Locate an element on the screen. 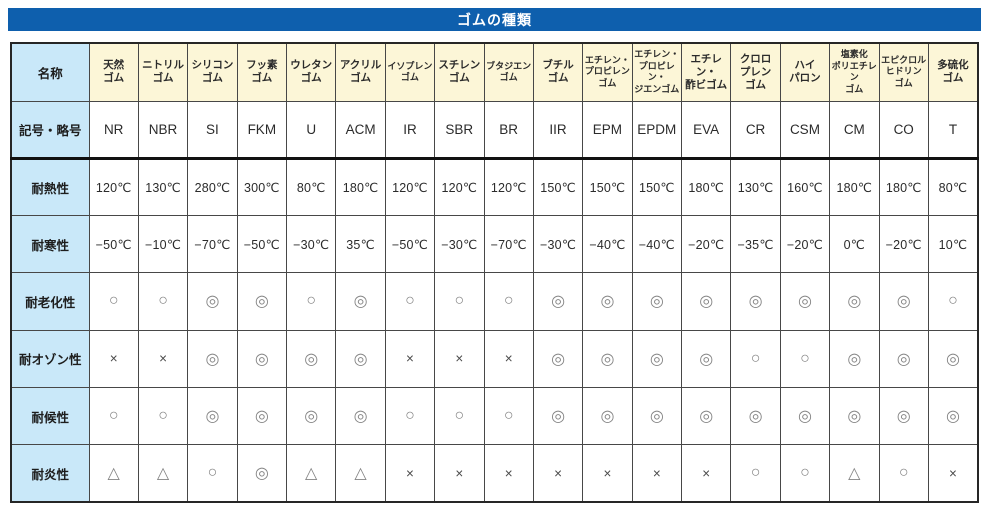 The image size is (989, 509). cell-weather-resistance-epm: ◎ is located at coordinates (607, 416).